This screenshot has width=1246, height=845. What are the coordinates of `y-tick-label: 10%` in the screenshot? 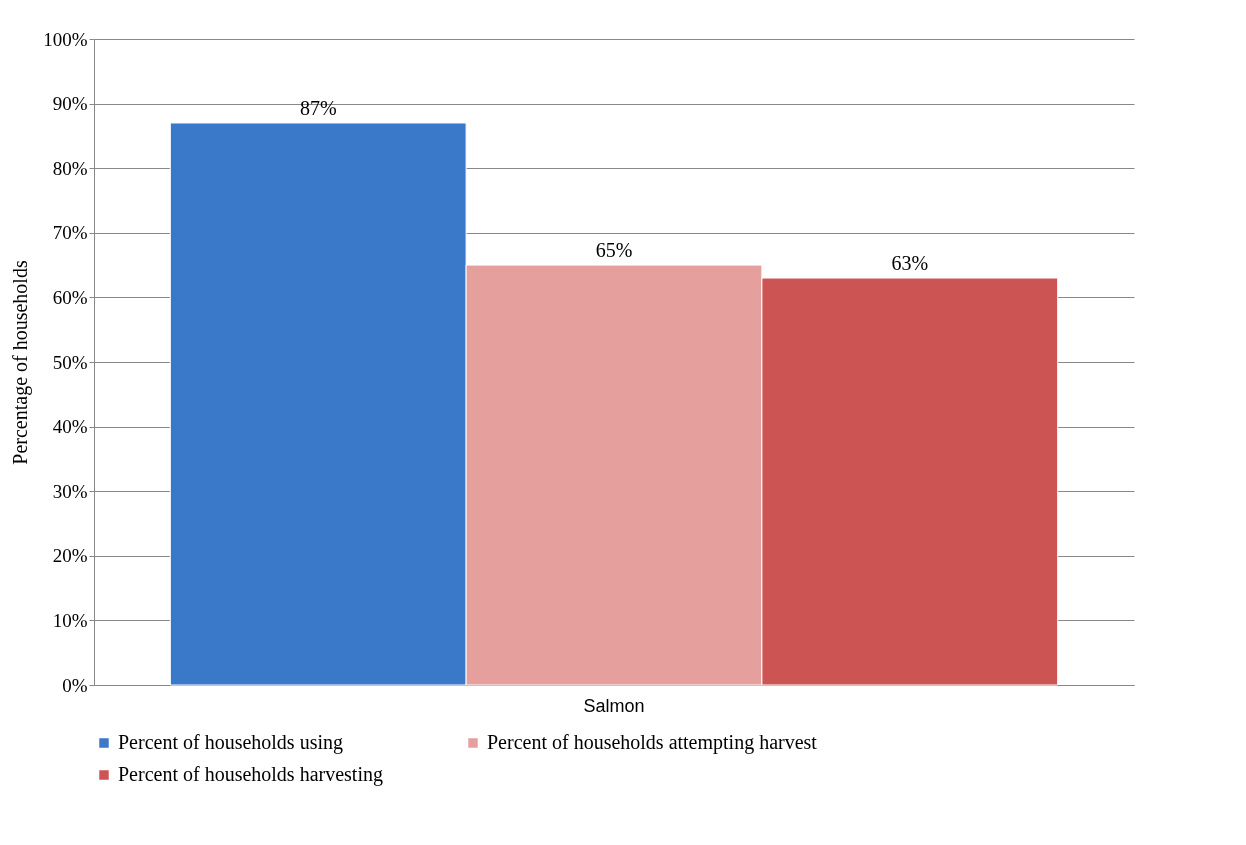 It's located at (70, 620).